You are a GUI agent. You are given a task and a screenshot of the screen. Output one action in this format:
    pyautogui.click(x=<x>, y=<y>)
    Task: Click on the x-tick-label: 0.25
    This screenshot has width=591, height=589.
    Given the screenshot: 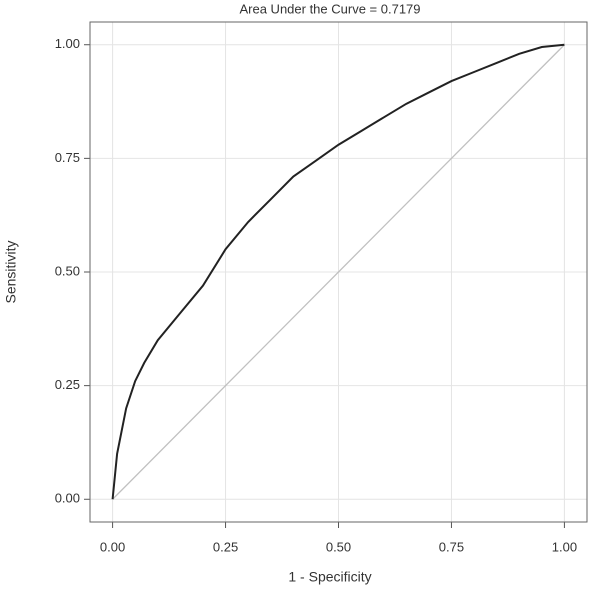 What is the action you would take?
    pyautogui.click(x=225, y=546)
    